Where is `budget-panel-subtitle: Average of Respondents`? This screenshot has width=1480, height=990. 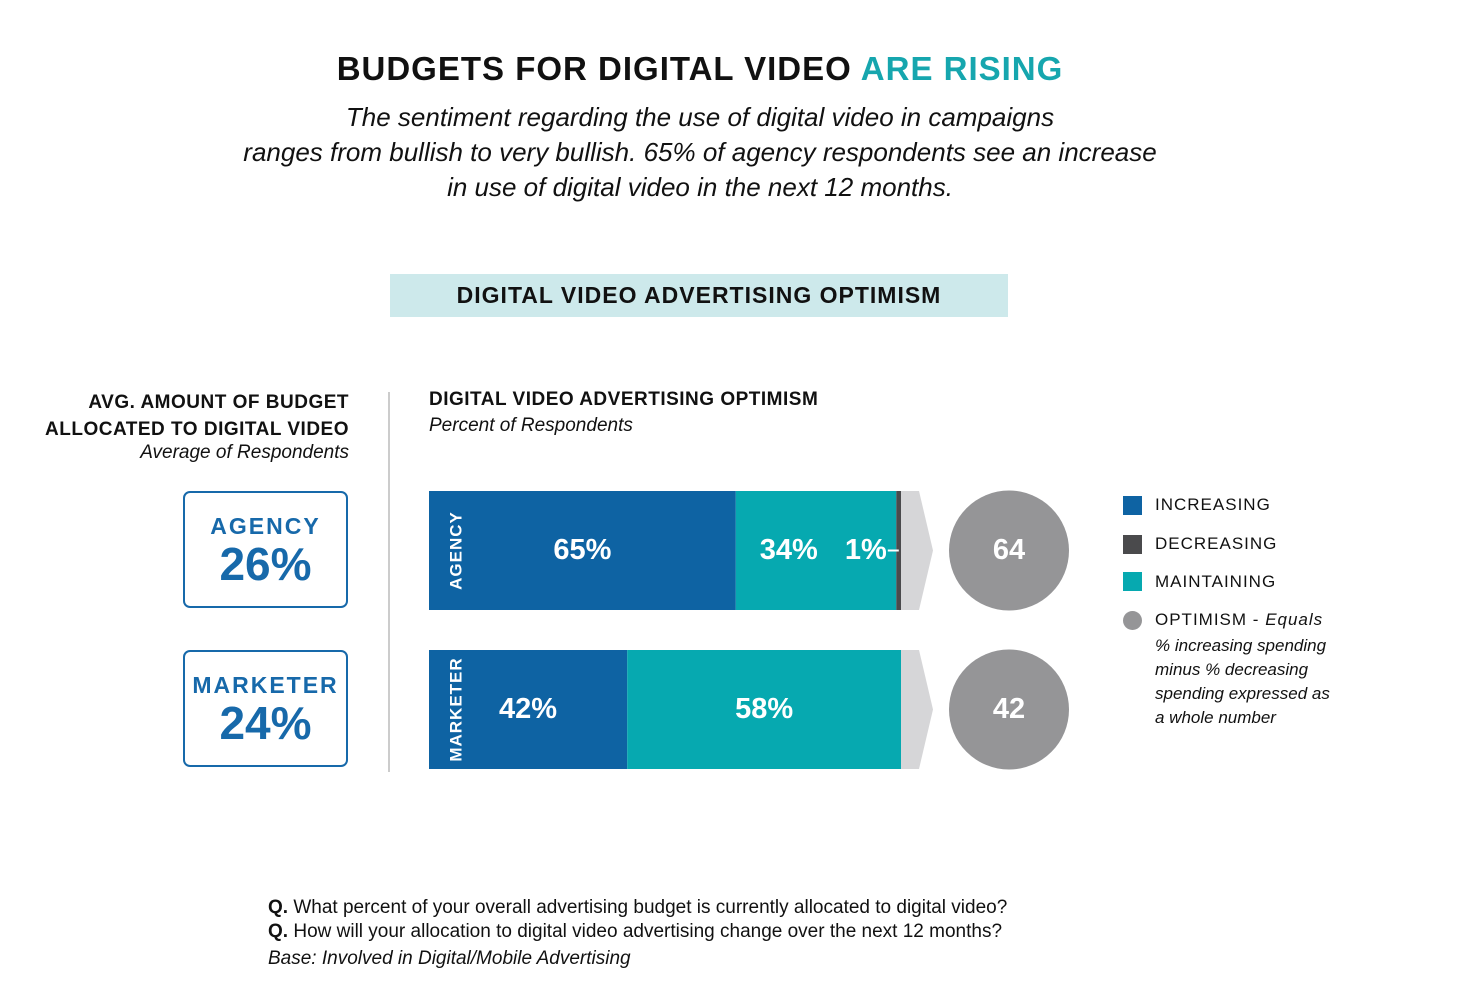
budget-panel-subtitle: Average of Respondents is located at coordinates (244, 452).